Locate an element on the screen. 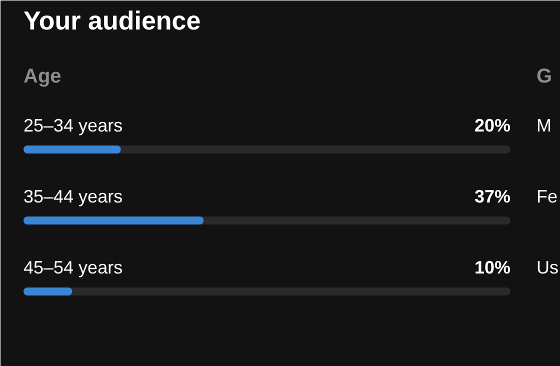 Image resolution: width=560 pixels, height=366 pixels. text: G is located at coordinates (544, 77).